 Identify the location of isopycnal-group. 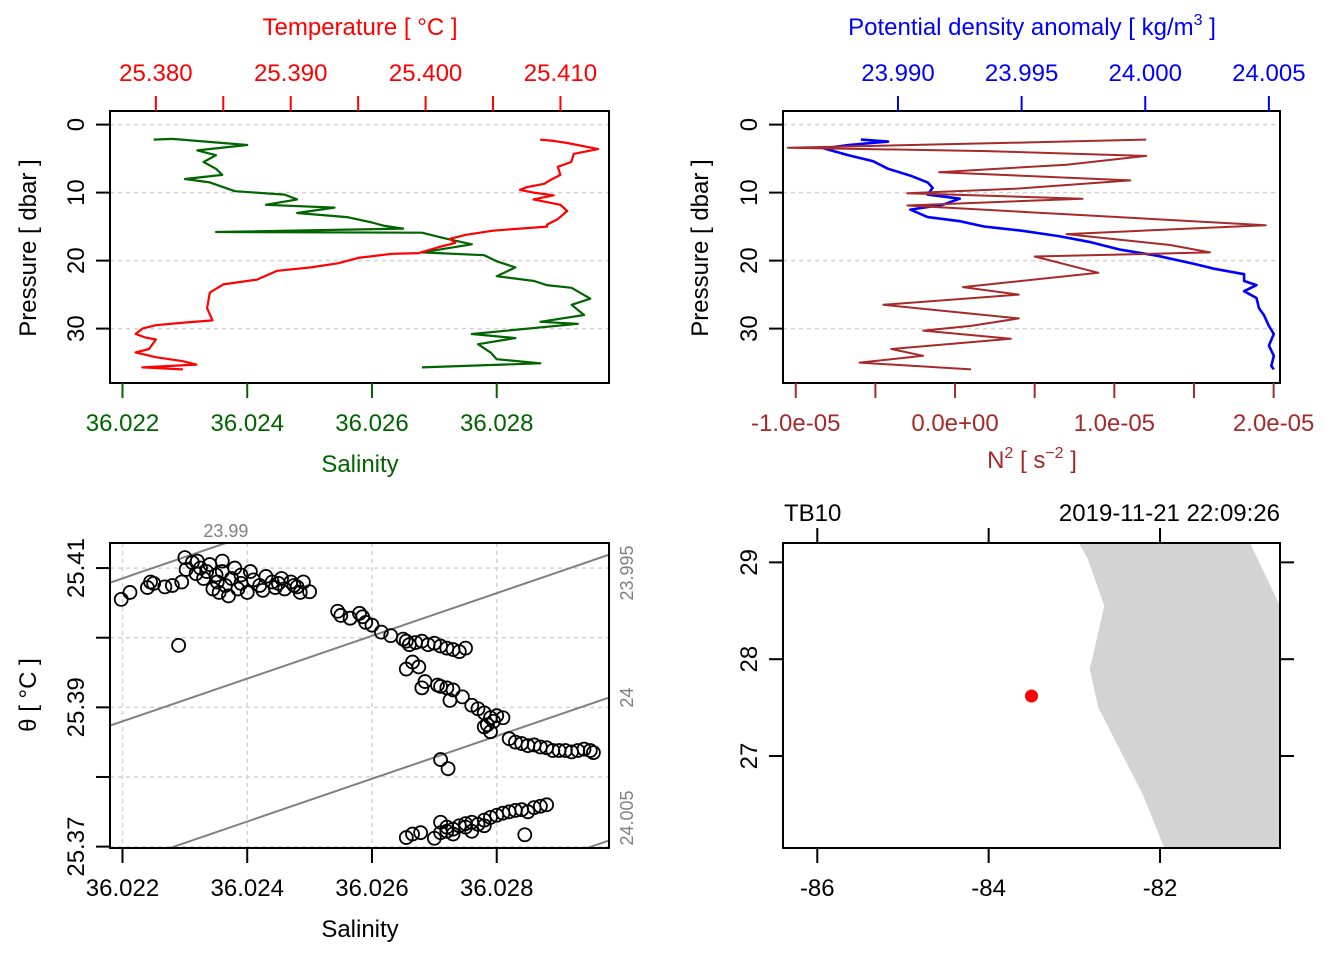
(359, 695).